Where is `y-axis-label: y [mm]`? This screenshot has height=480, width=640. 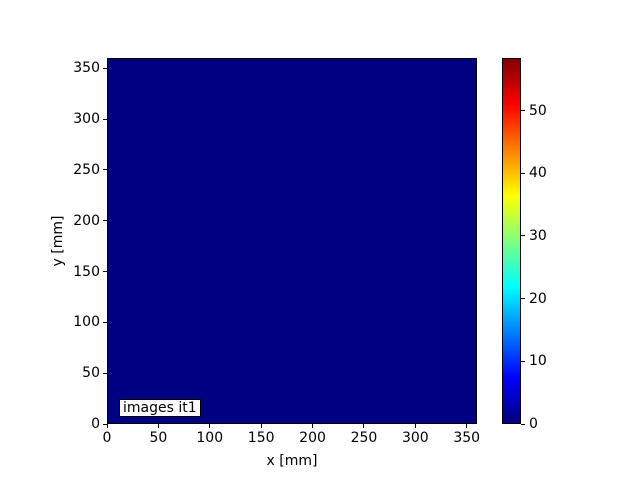
y-axis-label: y [mm] is located at coordinates (58, 241).